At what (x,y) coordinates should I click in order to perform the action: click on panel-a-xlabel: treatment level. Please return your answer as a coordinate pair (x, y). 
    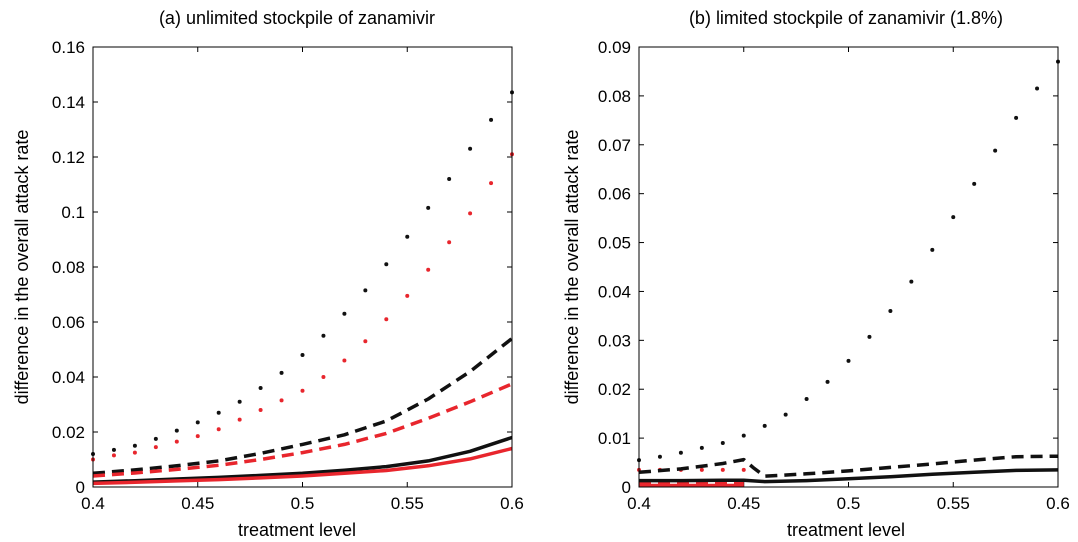
    Looking at the image, I should click on (297, 530).